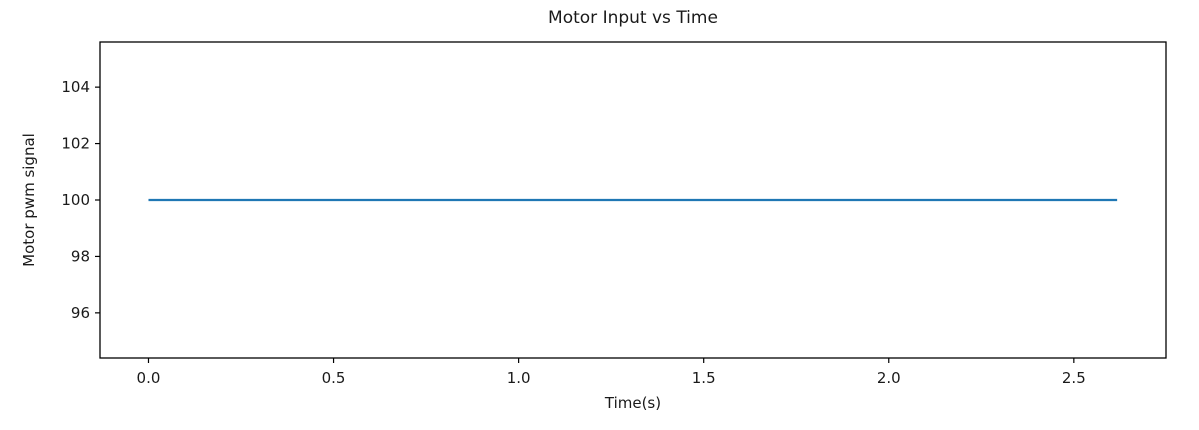 This screenshot has height=430, width=1199. I want to click on x-tick-label: 0.5, so click(334, 378).